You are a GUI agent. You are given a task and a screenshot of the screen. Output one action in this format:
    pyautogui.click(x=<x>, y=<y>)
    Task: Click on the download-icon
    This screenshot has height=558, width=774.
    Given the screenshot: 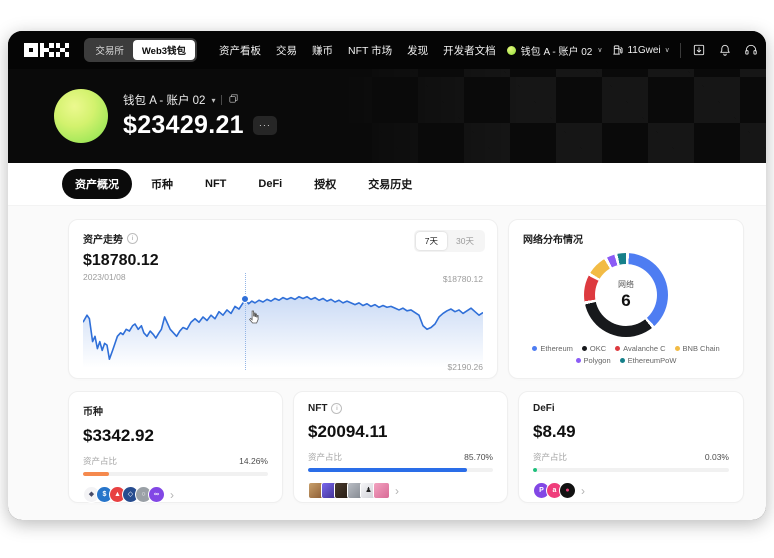 What is the action you would take?
    pyautogui.click(x=699, y=50)
    